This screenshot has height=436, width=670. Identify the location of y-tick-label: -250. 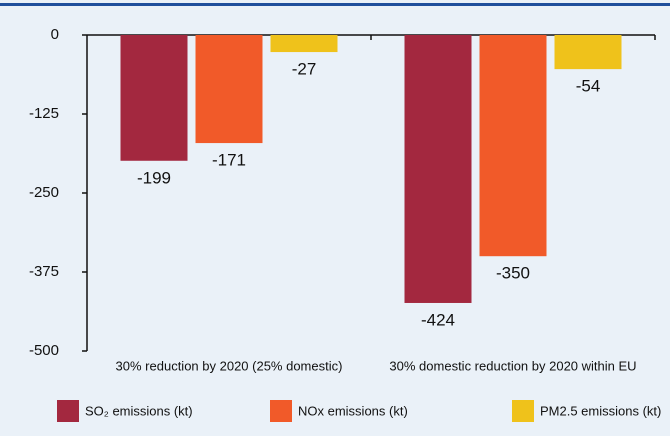
(44, 192).